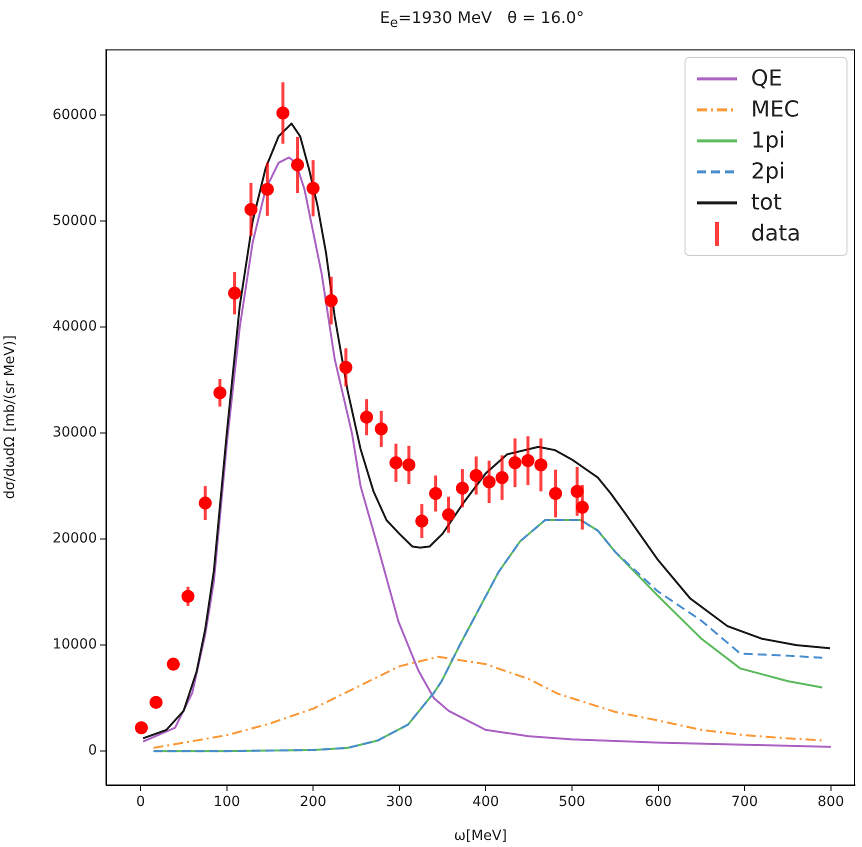  I want to click on legend-label: tot, so click(766, 203).